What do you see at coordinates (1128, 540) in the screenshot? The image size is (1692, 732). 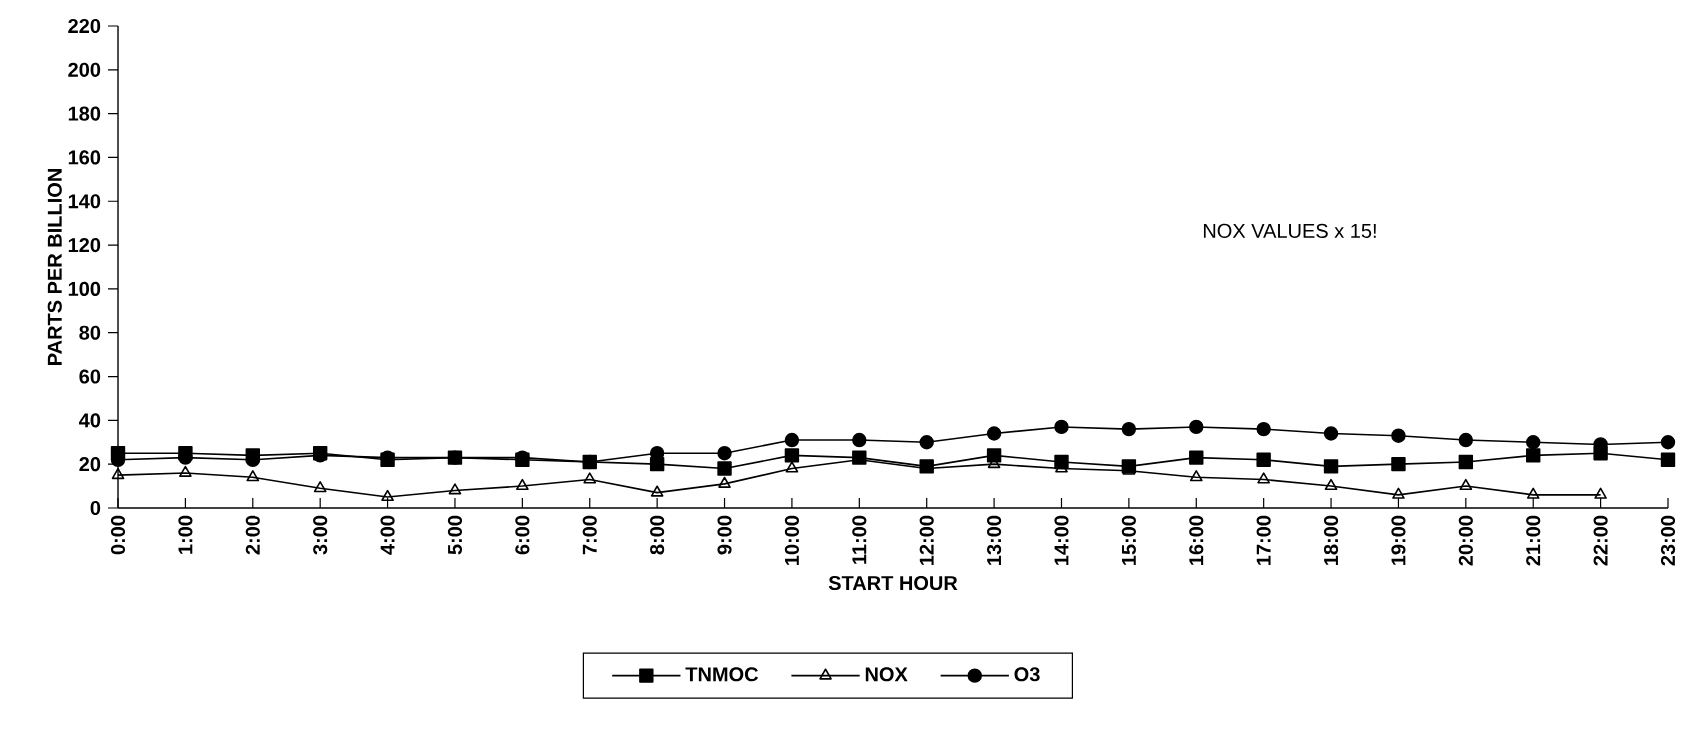 I see `x-tick-label: 15:00` at bounding box center [1128, 540].